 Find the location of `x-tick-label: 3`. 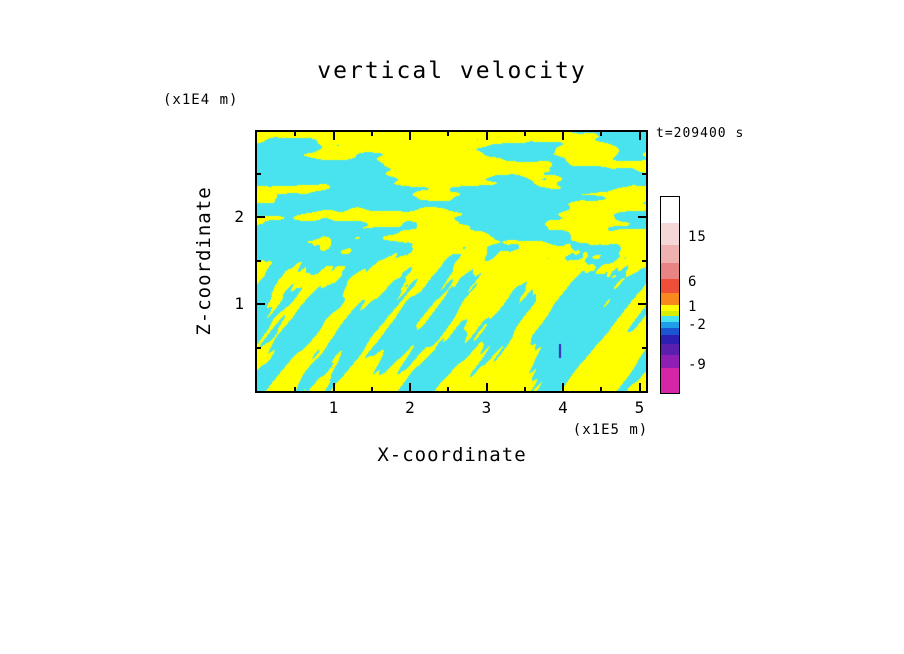

x-tick-label: 3 is located at coordinates (486, 407).